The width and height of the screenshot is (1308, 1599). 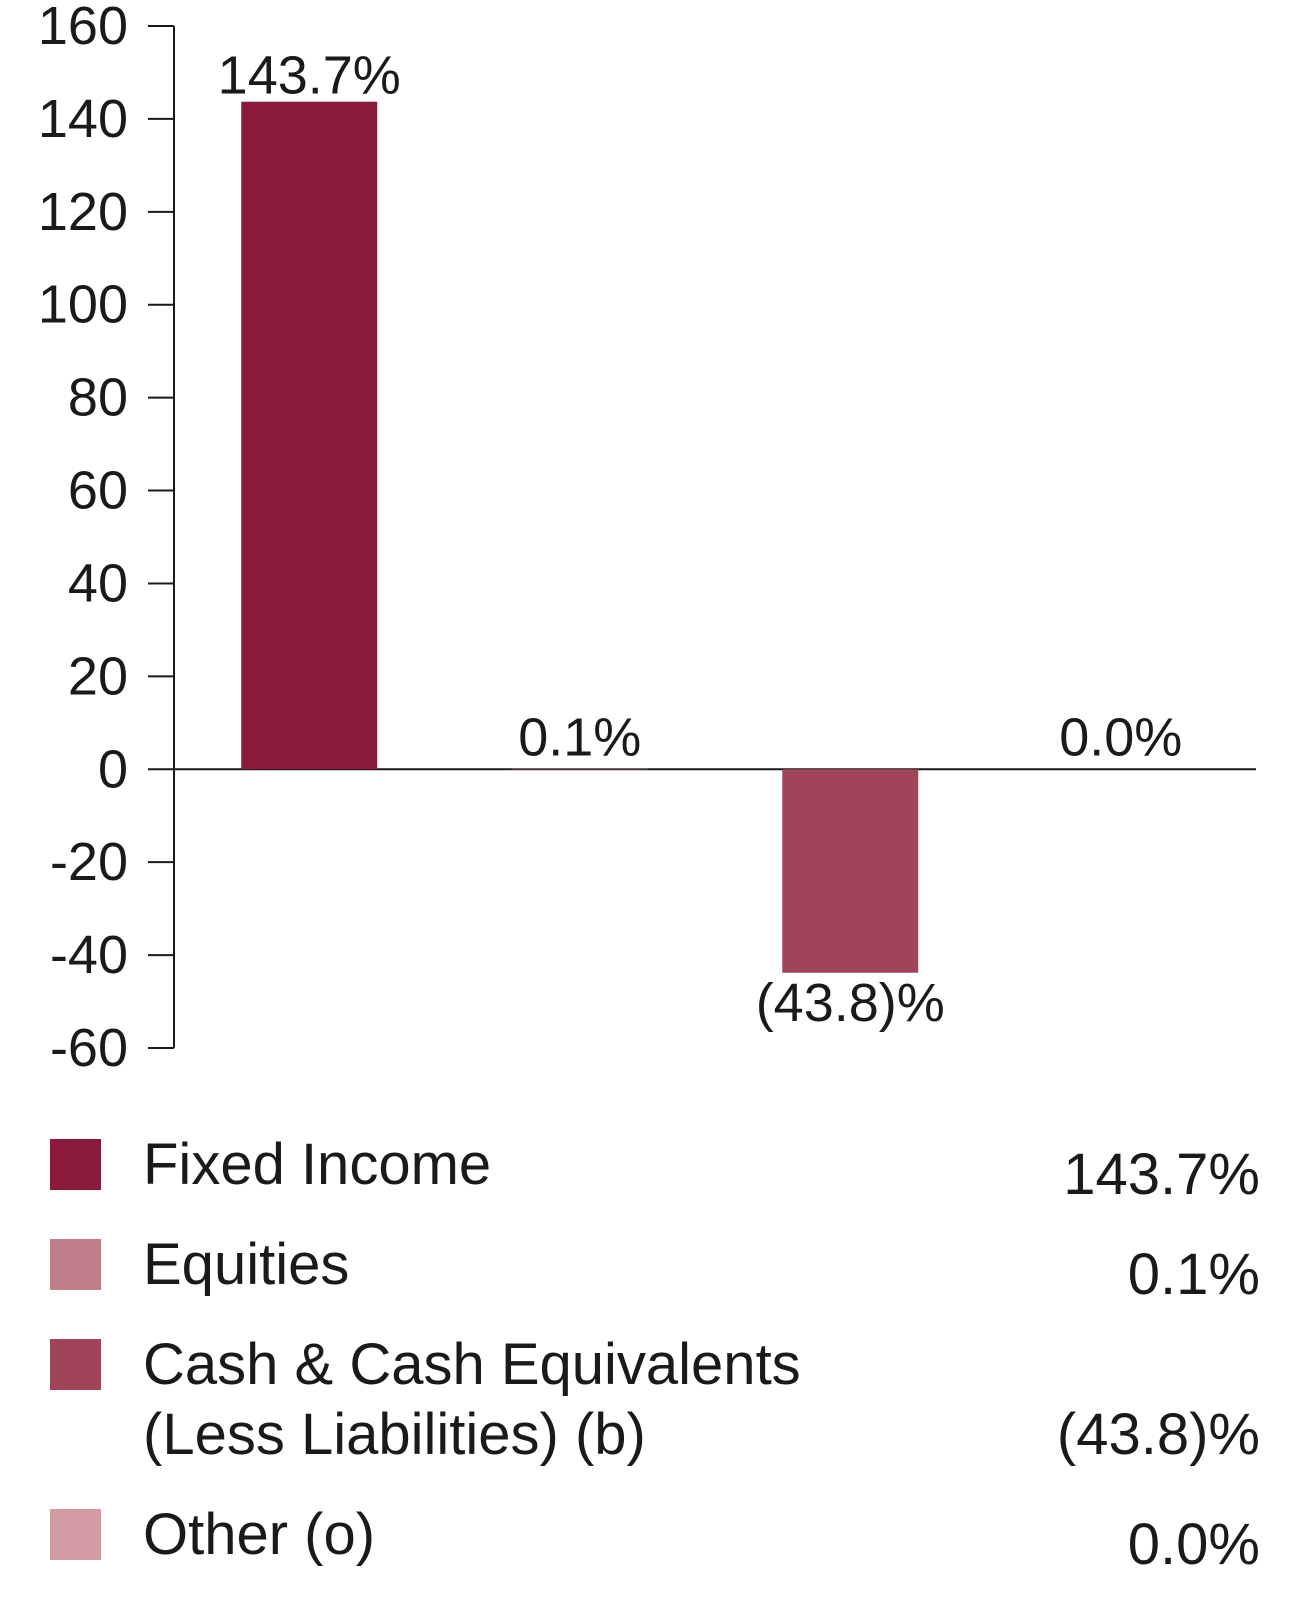 I want to click on y-tick-label: 80, so click(x=98, y=398).